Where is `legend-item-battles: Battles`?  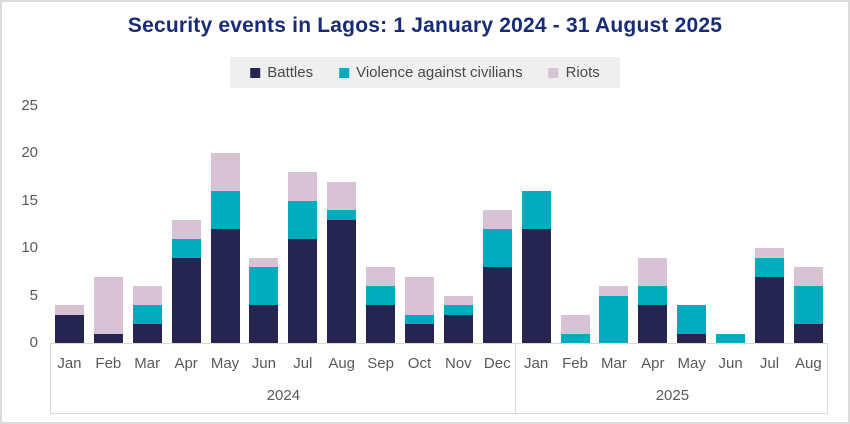 legend-item-battles: Battles is located at coordinates (281, 72).